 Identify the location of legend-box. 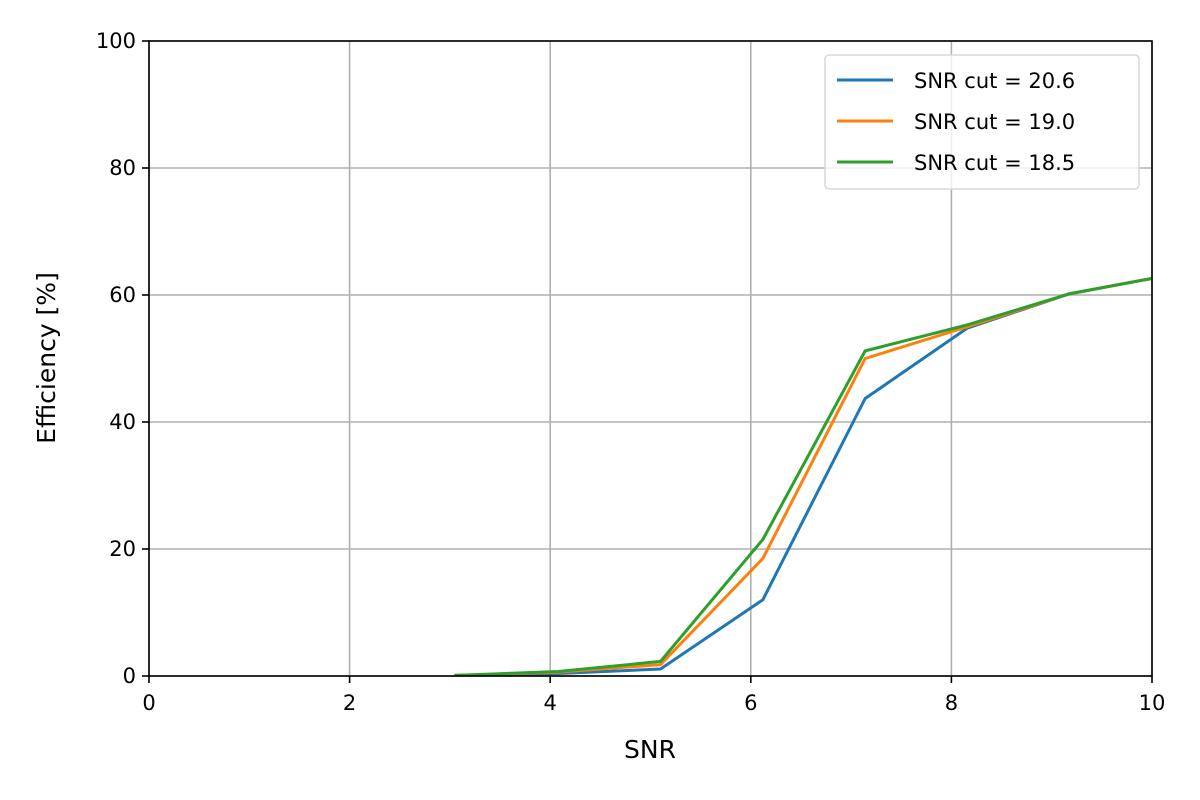
(982, 122).